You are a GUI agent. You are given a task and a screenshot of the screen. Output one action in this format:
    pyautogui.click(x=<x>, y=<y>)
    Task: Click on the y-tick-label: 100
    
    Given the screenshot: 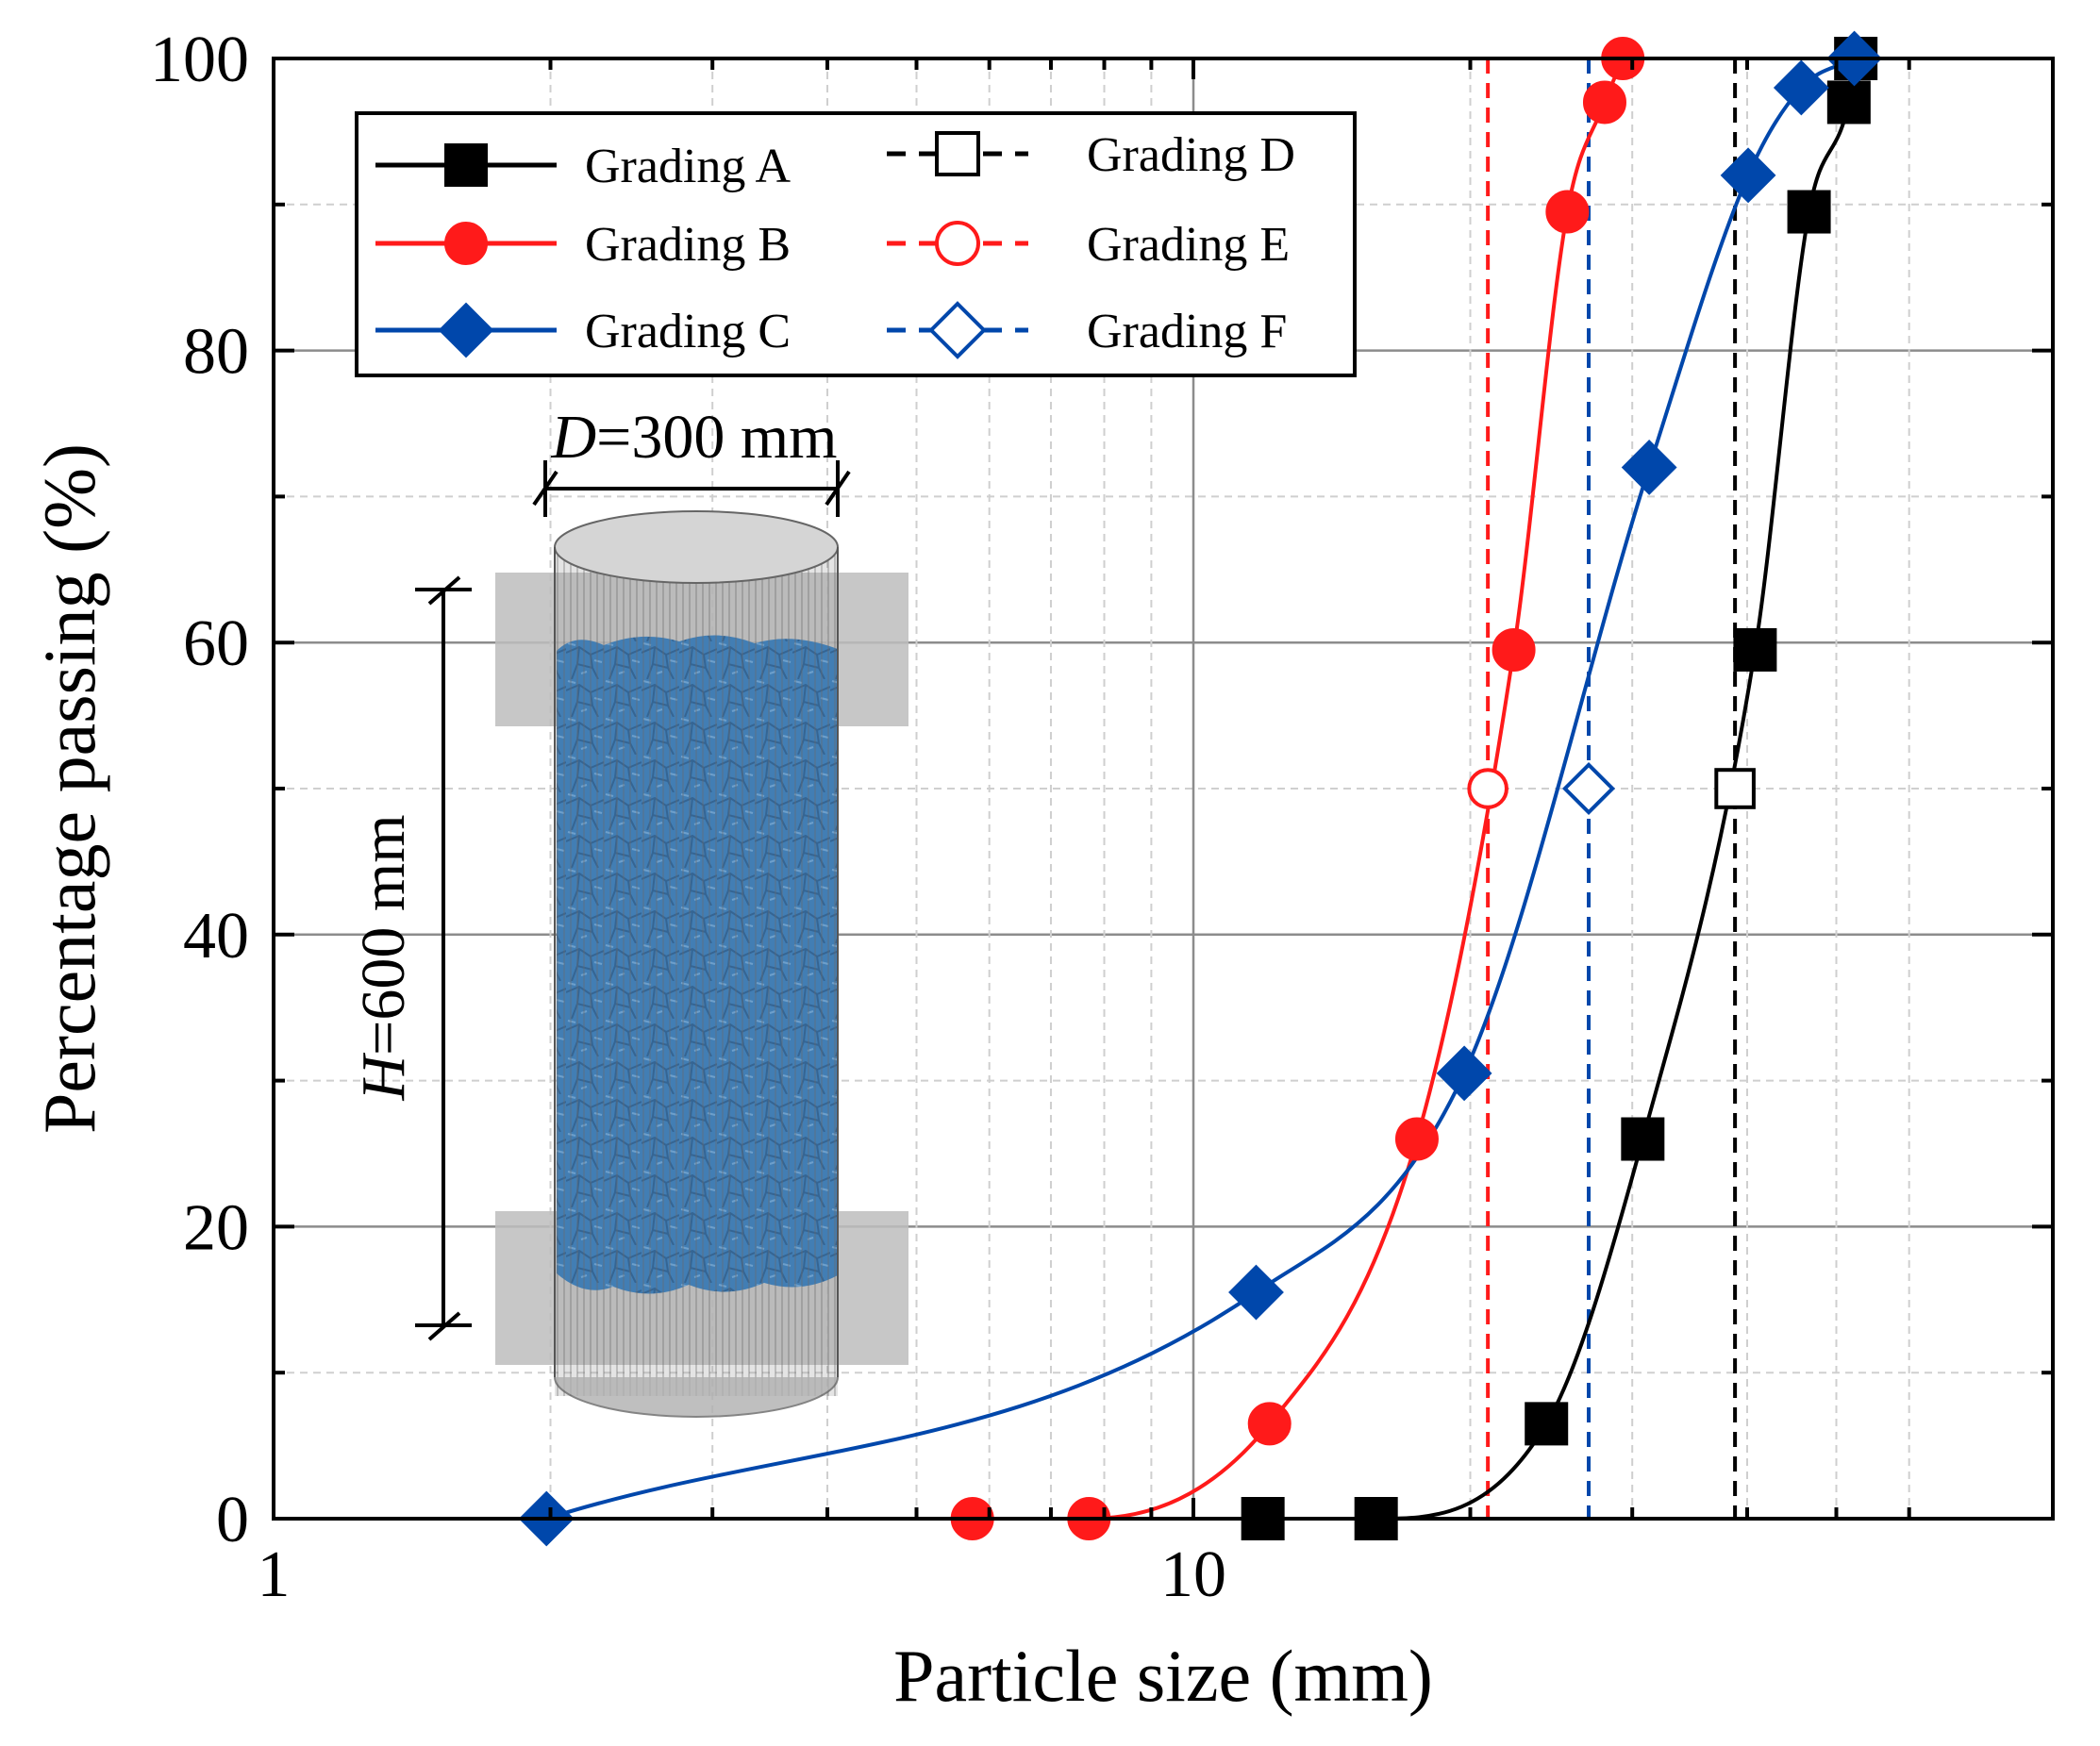 What is the action you would take?
    pyautogui.click(x=199, y=60)
    